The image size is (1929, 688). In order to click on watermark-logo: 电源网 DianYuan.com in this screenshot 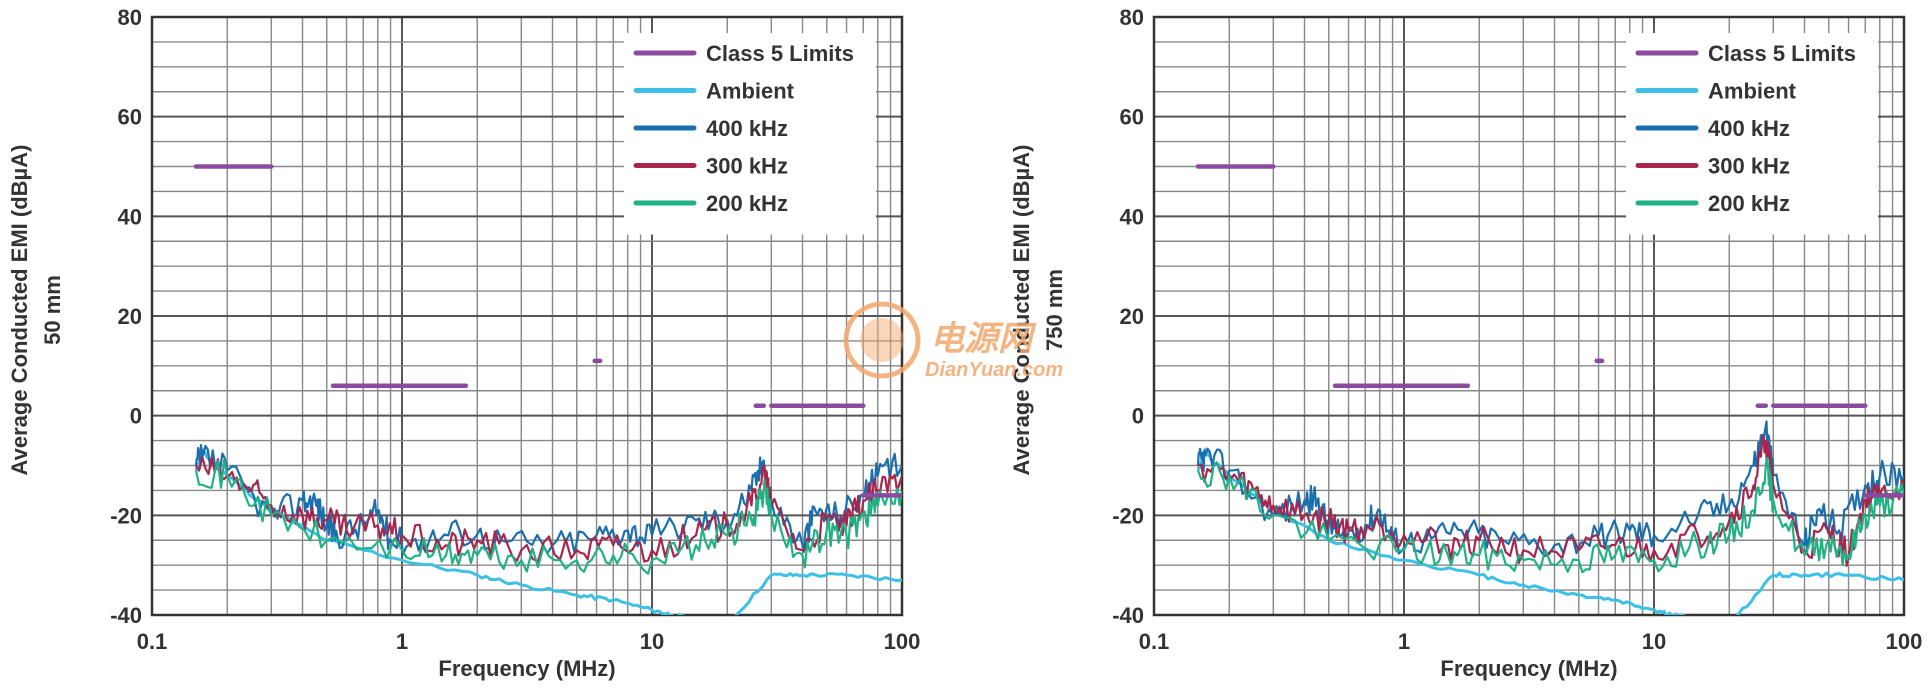, I will do `click(953, 341)`.